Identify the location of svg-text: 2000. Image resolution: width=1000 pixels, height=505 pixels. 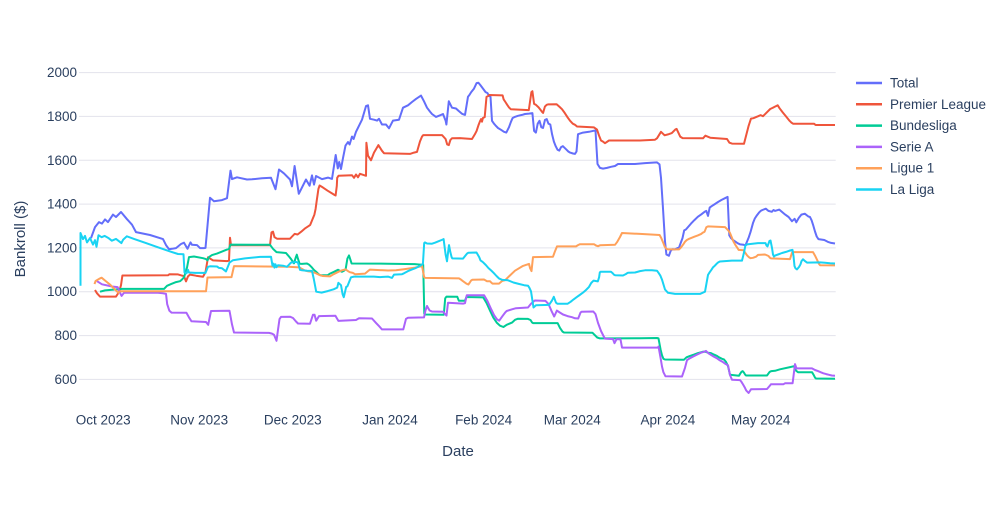
(62, 72).